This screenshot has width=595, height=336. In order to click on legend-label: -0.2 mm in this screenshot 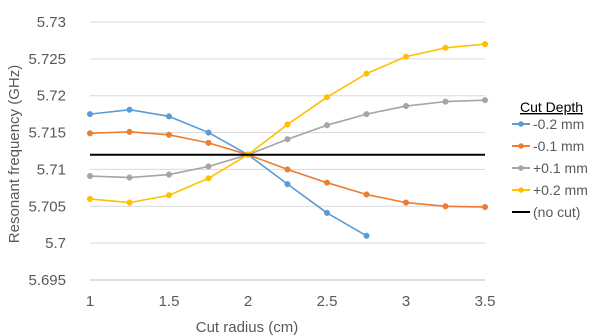, I will do `click(558, 124)`.